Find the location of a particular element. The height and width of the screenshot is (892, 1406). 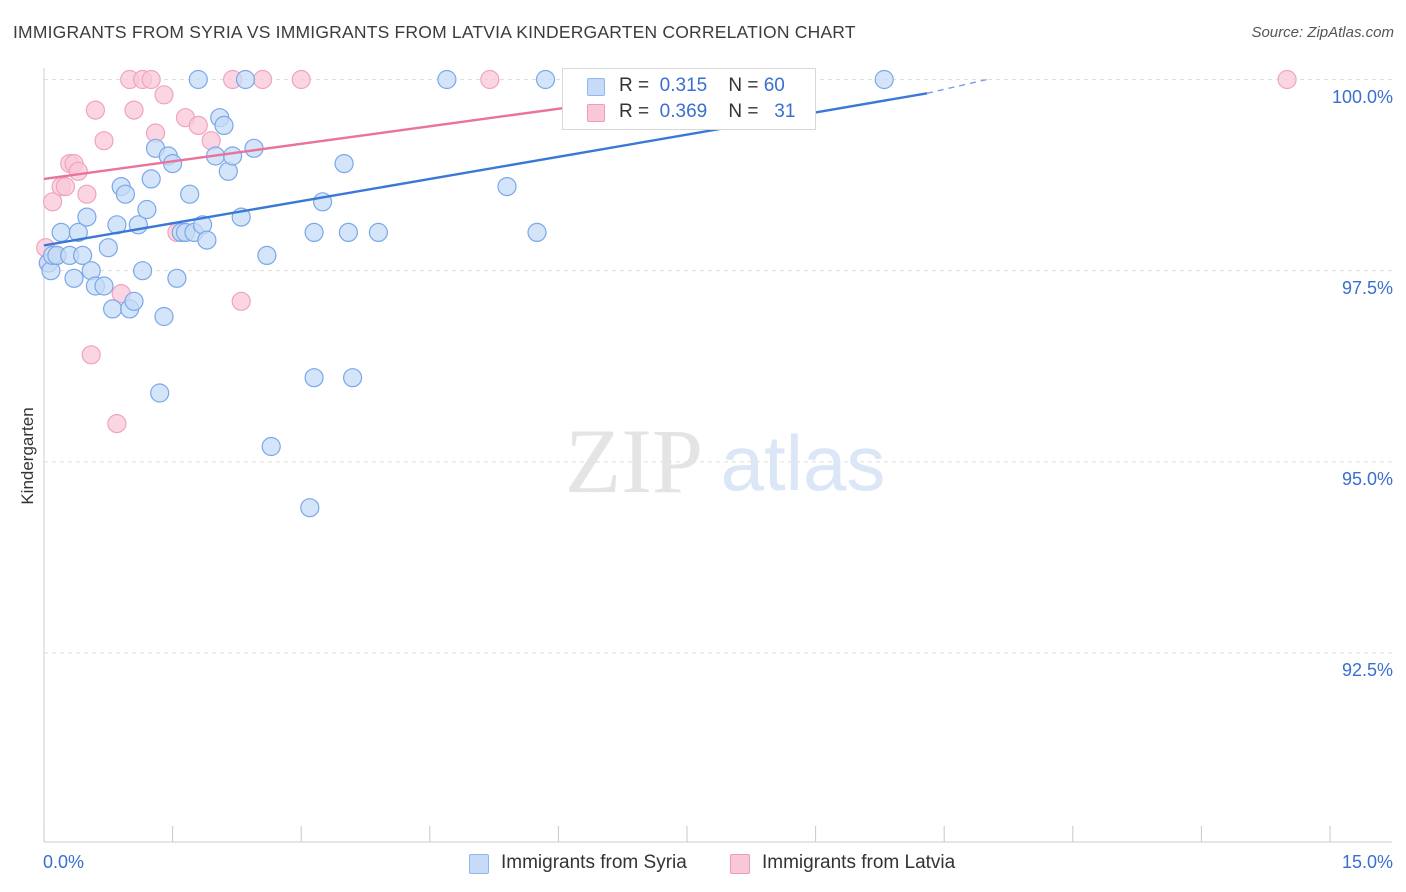

legend-label-latvia: Immigrants from Latvia is located at coordinates (859, 862).